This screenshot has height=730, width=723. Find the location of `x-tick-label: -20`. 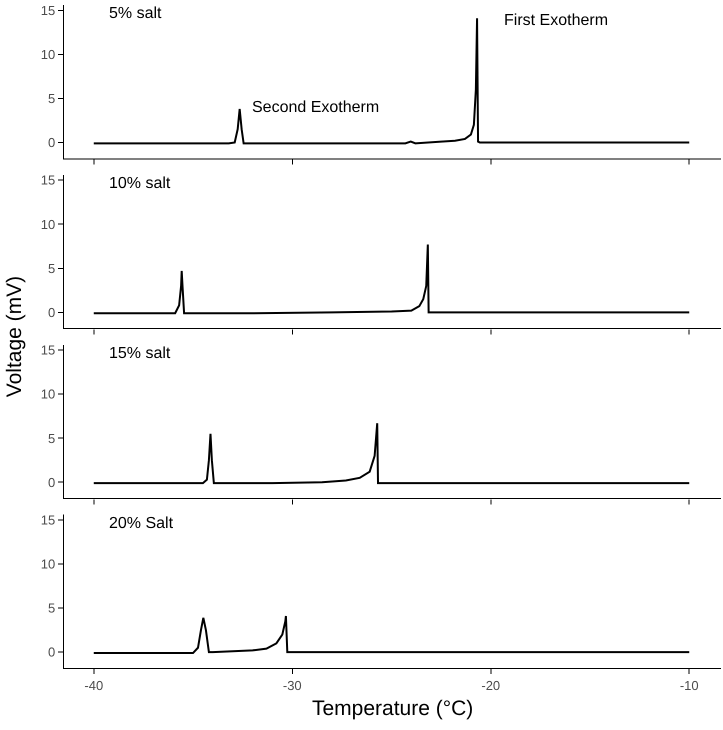

x-tick-label: -20 is located at coordinates (490, 685).